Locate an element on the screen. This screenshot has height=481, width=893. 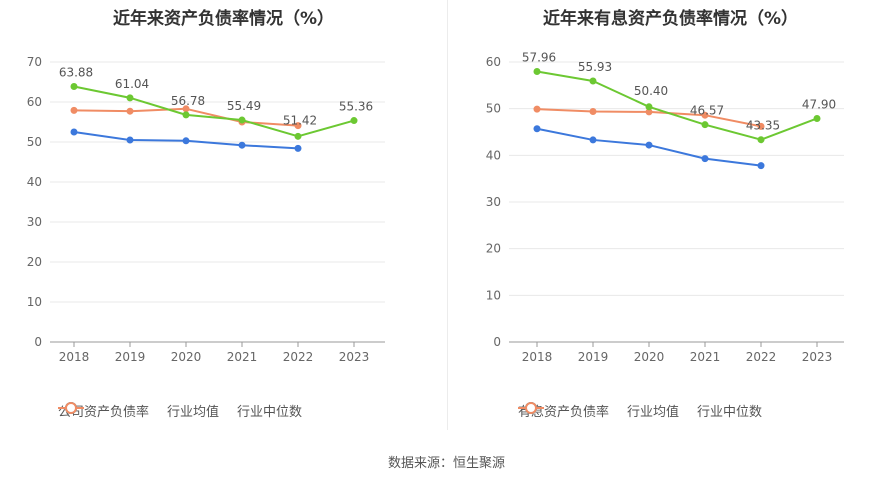
data-source: 数据来源：恒生聚源 is located at coordinates (446, 463).